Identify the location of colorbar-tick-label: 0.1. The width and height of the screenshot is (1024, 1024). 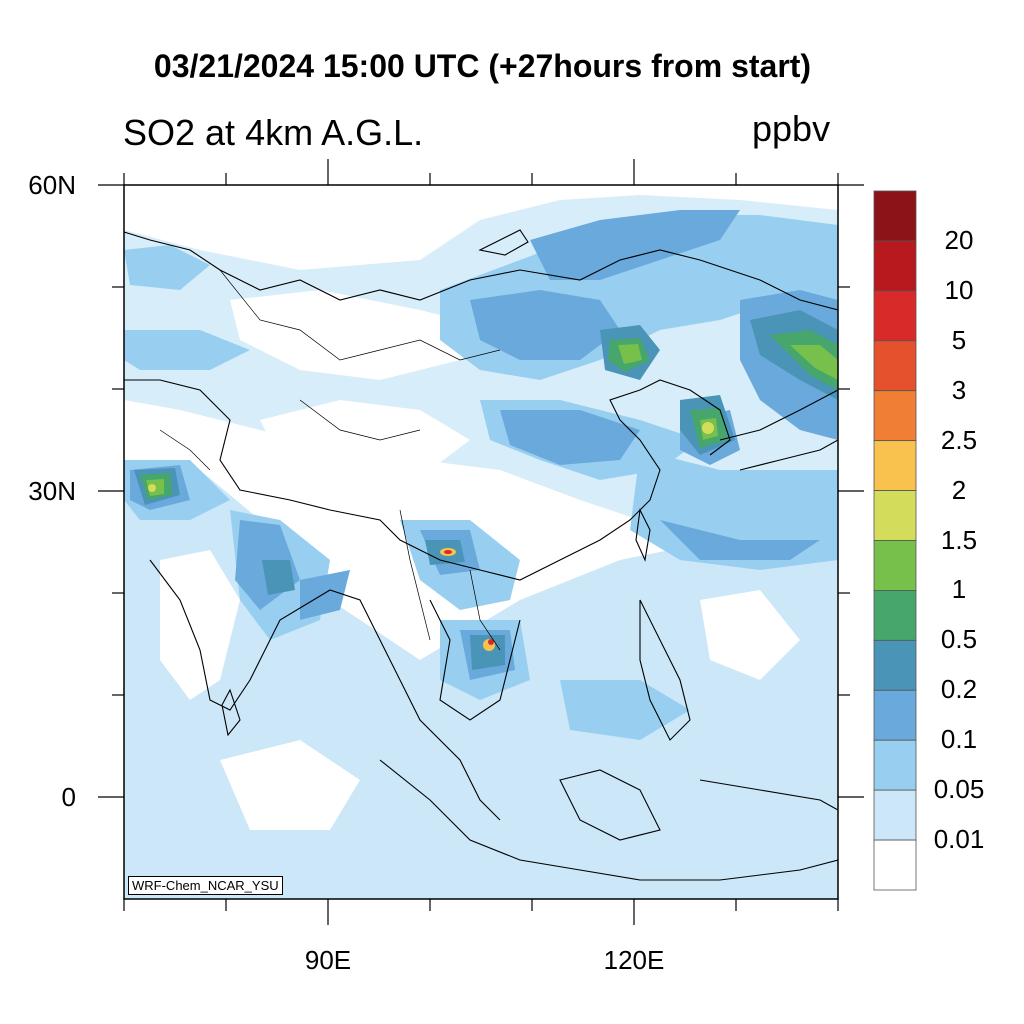
(959, 739).